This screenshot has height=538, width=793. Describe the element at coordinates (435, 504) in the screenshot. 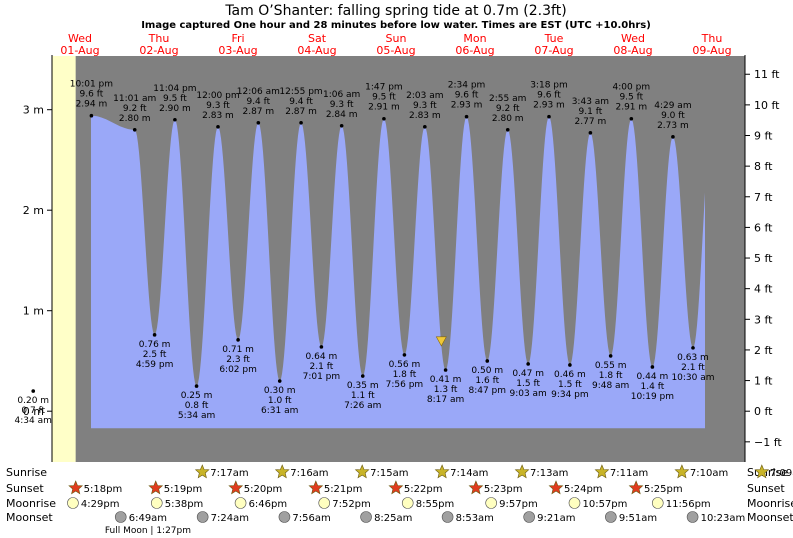

I see `moonrise-time: 8:55pm` at that location.